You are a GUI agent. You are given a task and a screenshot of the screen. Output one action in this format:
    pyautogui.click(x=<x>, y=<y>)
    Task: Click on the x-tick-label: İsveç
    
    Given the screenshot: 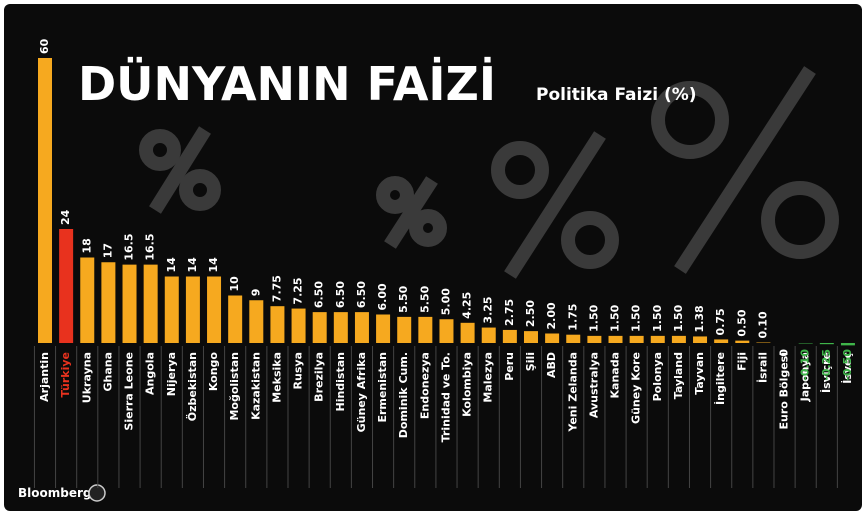 What is the action you would take?
    pyautogui.click(x=847, y=368)
    